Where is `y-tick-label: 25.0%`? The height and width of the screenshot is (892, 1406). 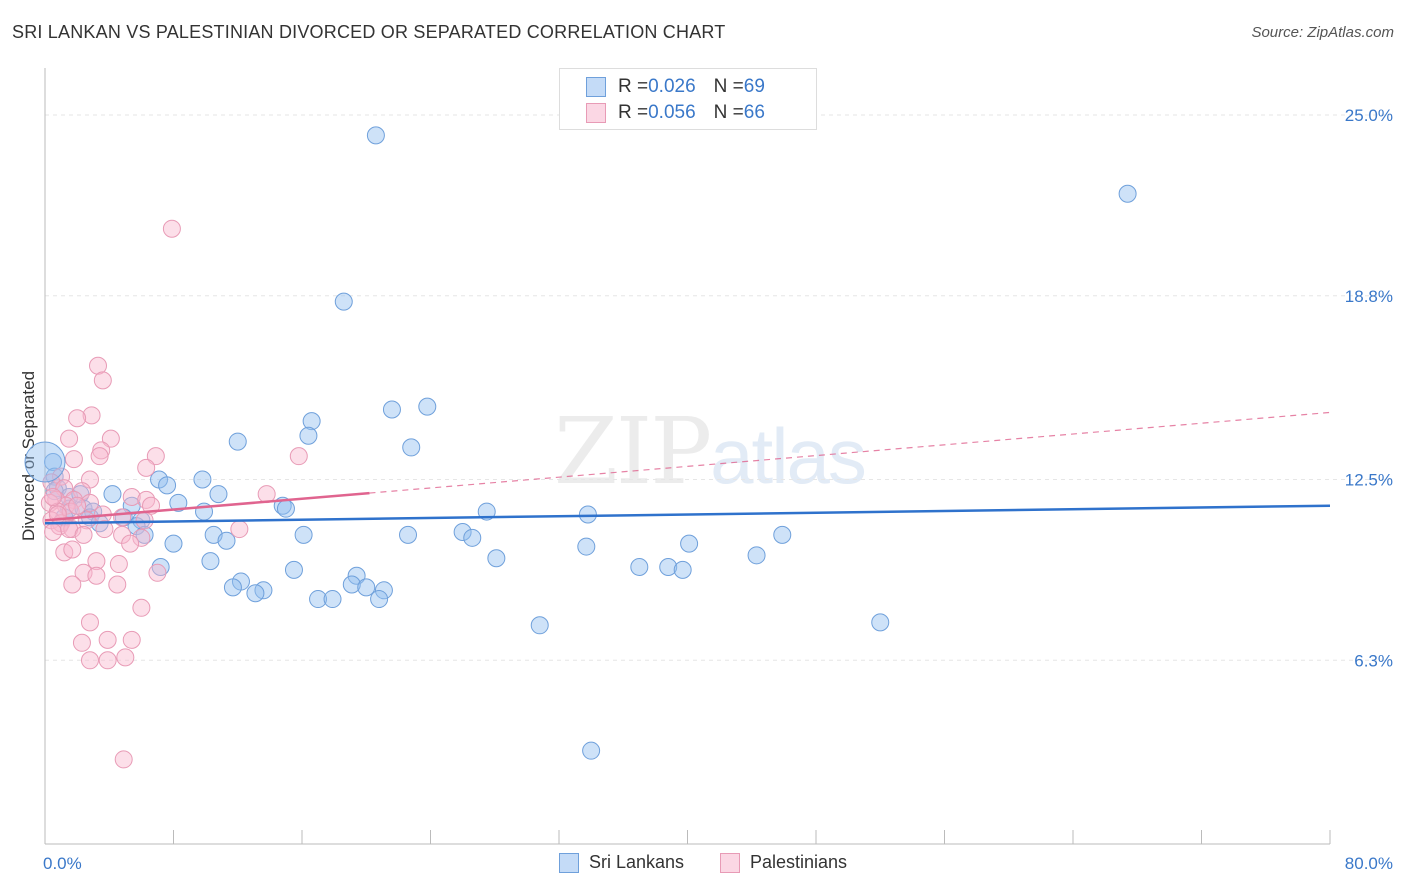 y-tick-label: 25.0% is located at coordinates (1369, 115).